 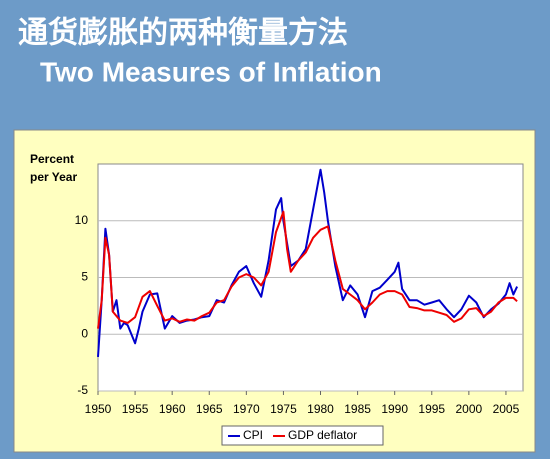 I want to click on x-tick-label: 1975, so click(x=283, y=409).